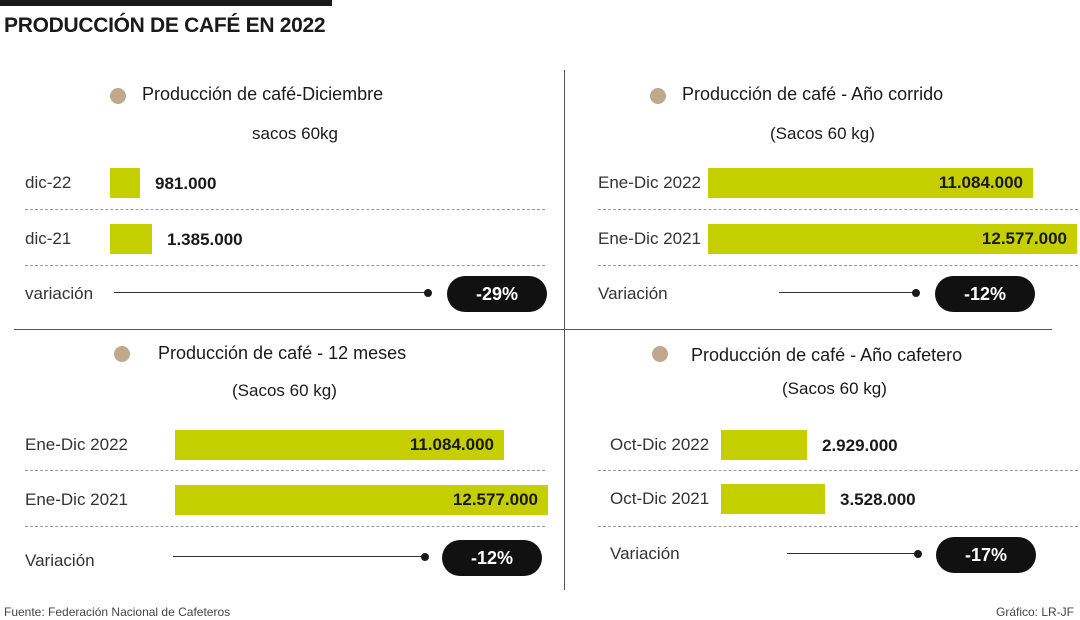 The image size is (1080, 620). I want to click on panel-unit: sacos 60kg, so click(295, 133).